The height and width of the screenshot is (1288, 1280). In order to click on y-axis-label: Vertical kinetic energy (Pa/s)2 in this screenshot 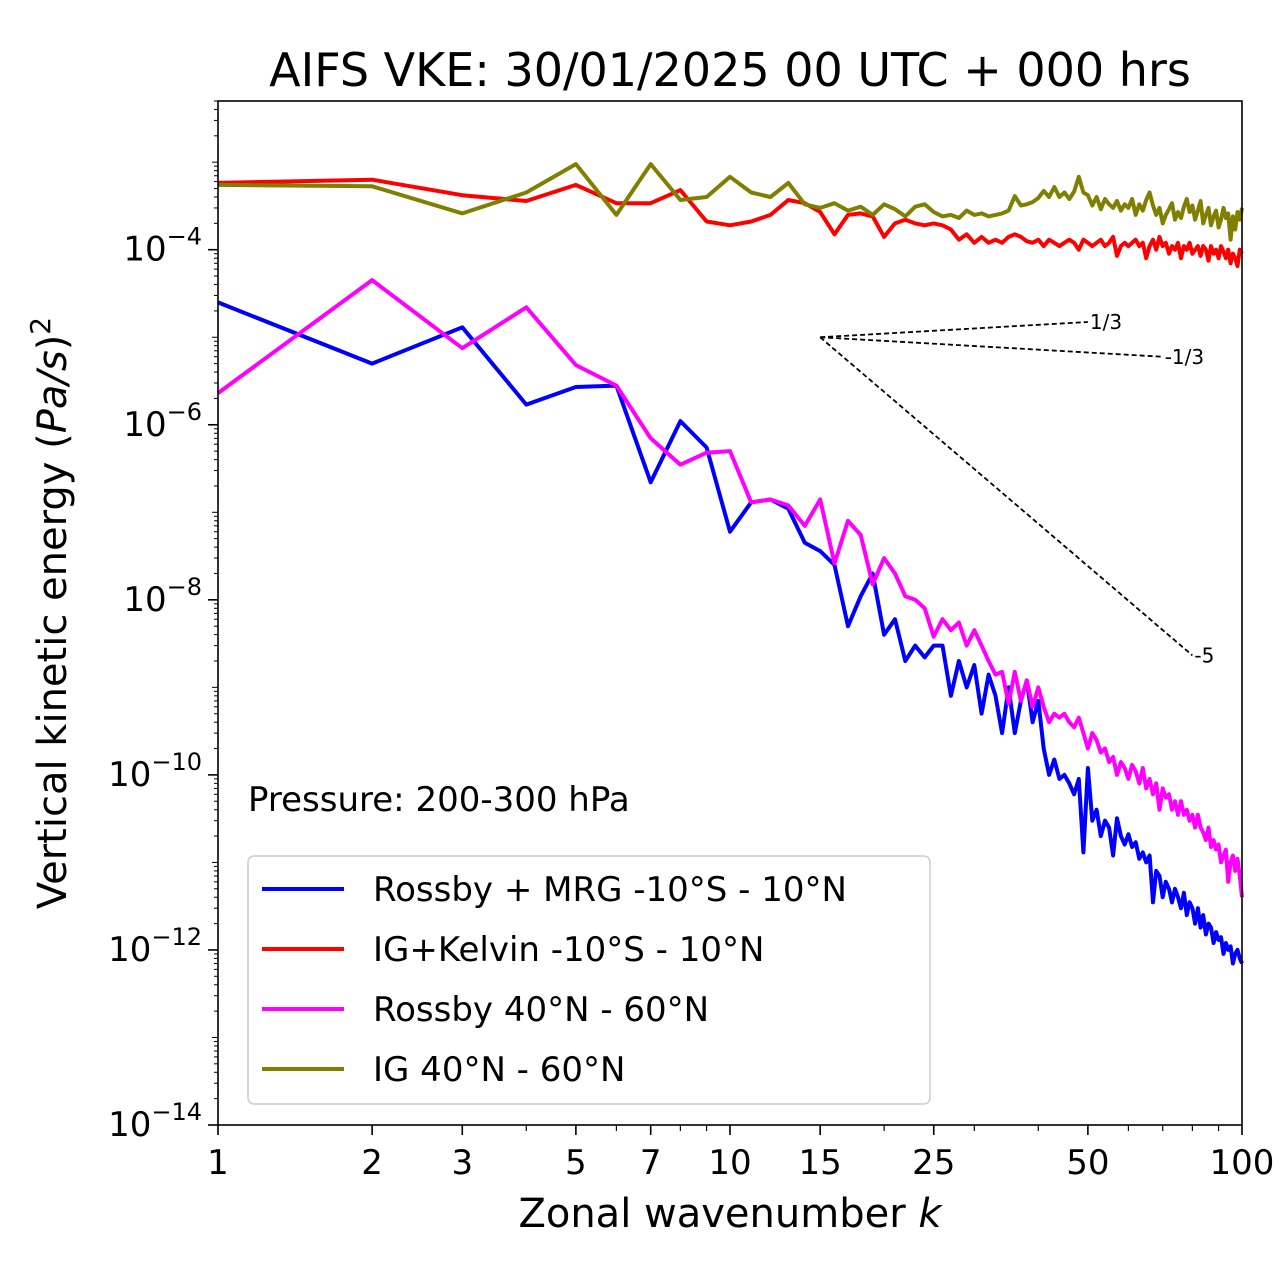, I will do `click(50, 613)`.